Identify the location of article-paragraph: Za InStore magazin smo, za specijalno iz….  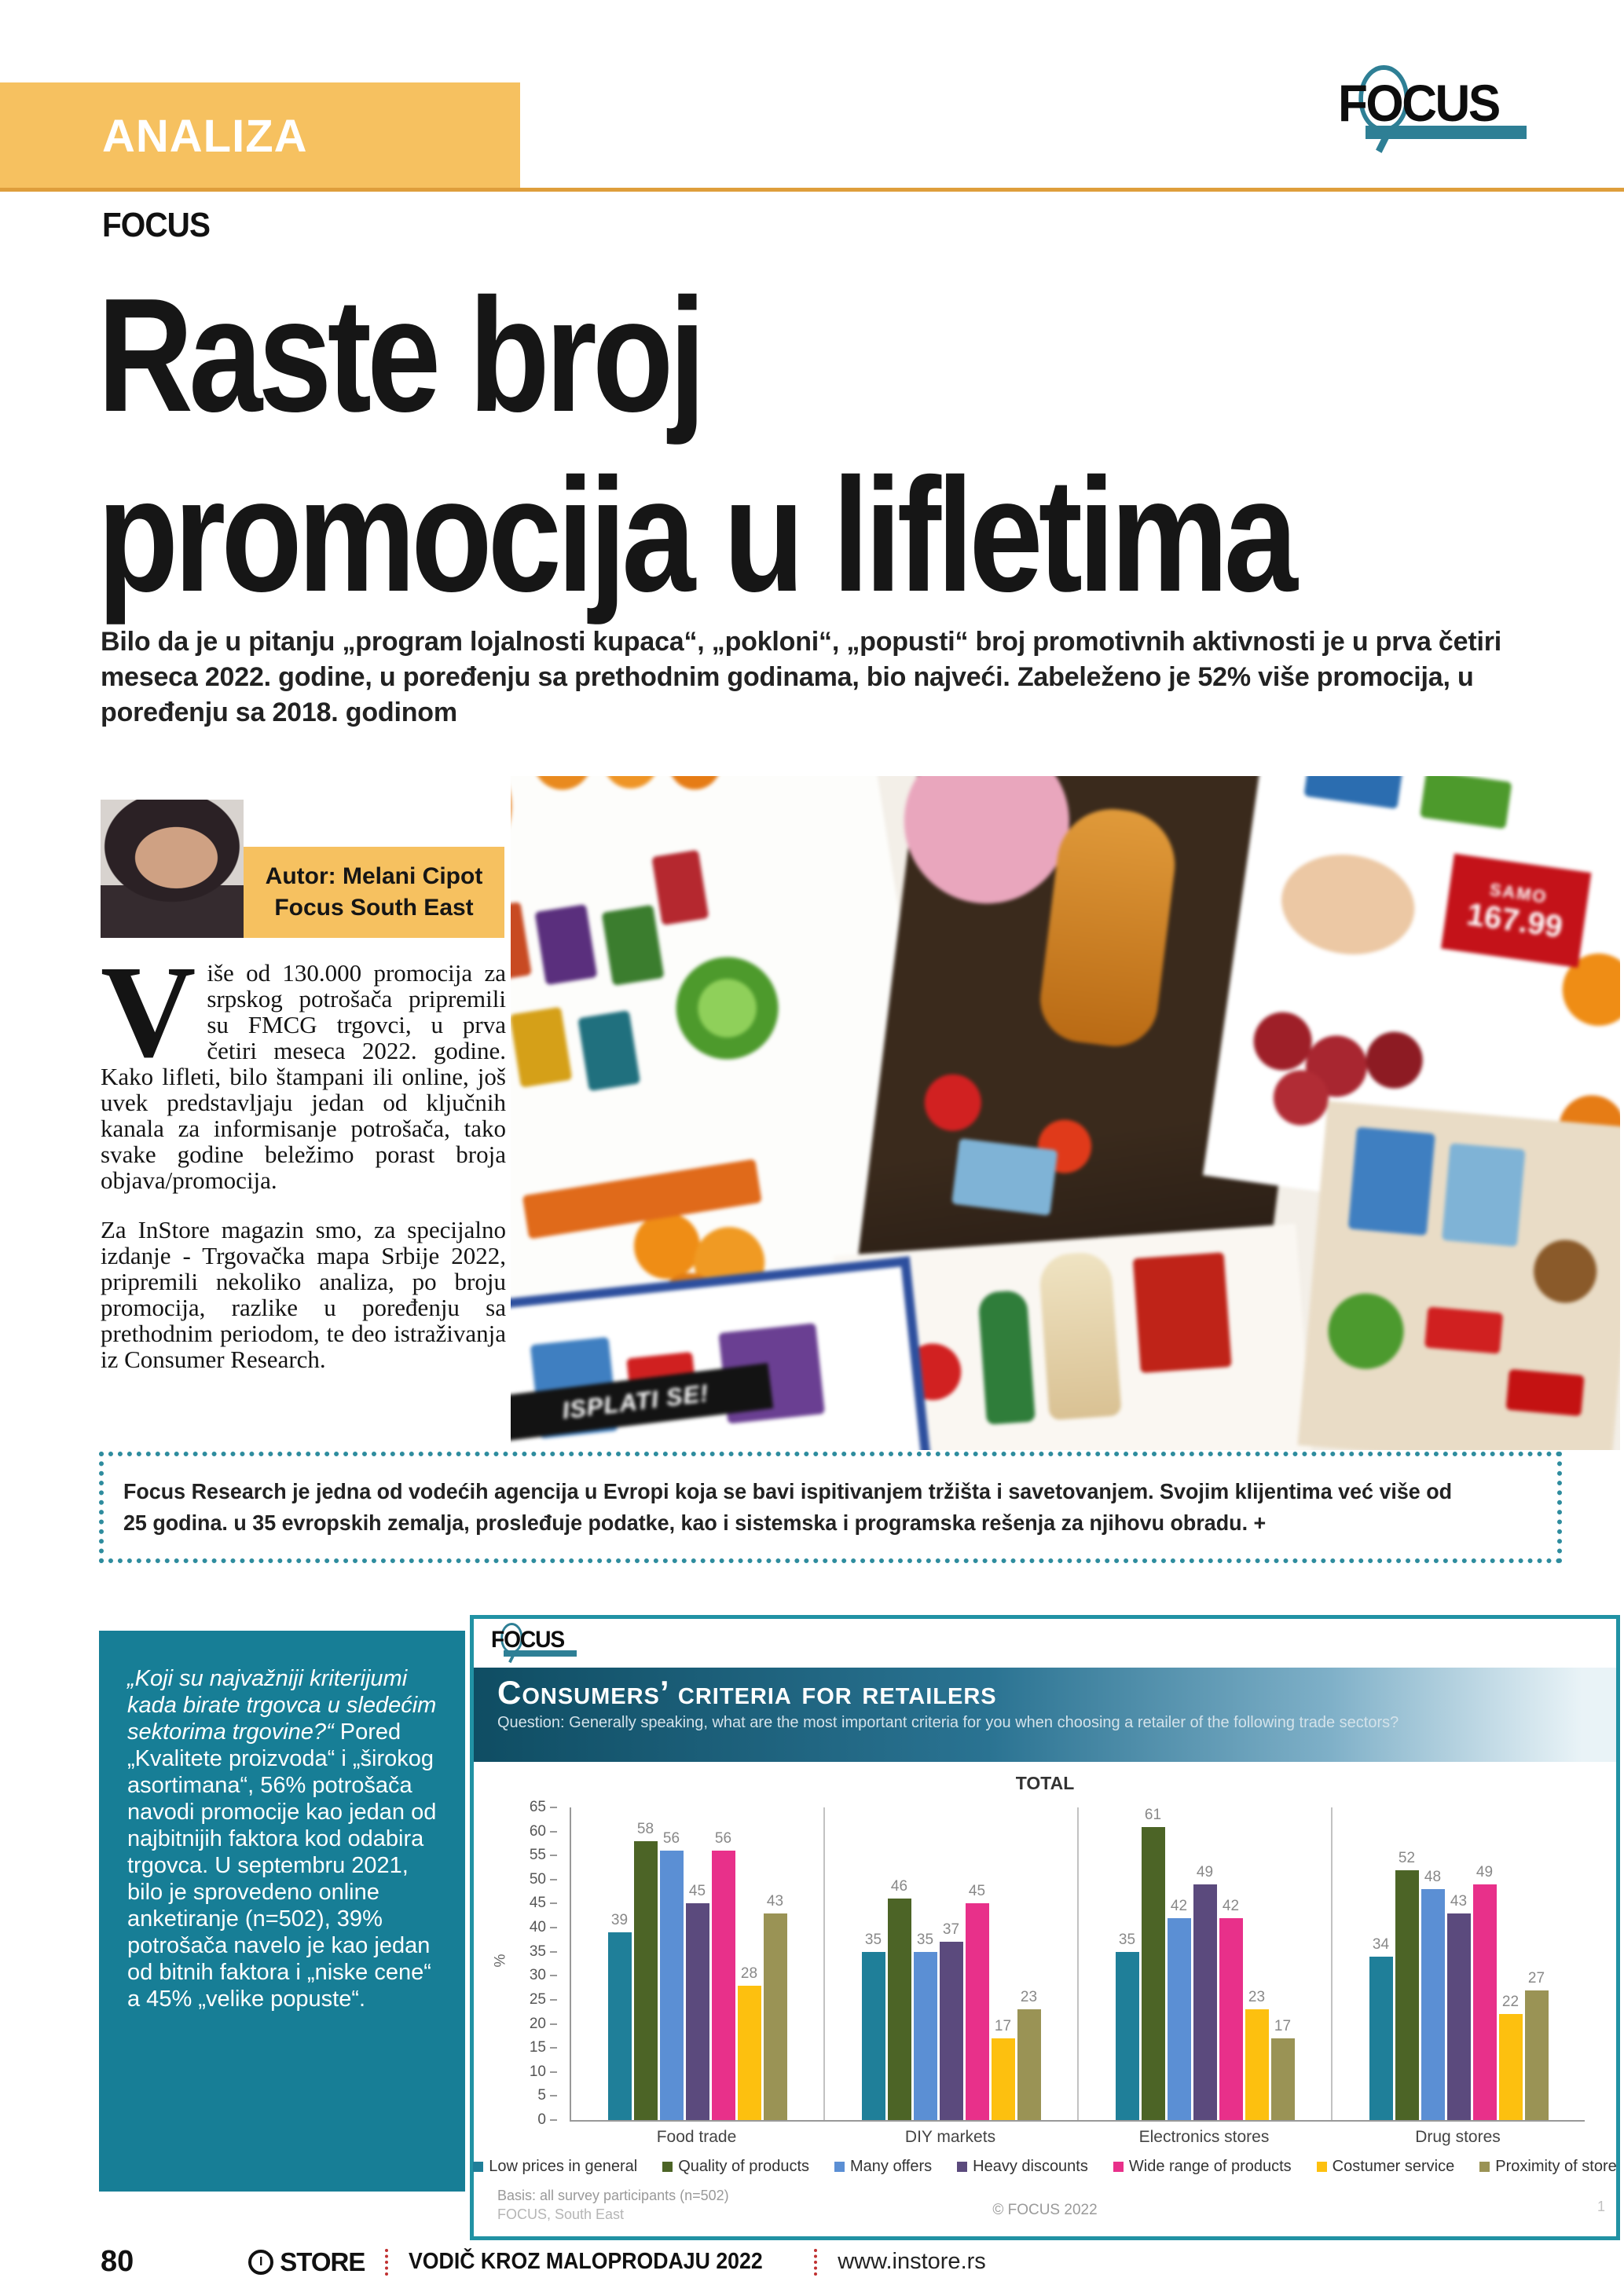
(304, 1294).